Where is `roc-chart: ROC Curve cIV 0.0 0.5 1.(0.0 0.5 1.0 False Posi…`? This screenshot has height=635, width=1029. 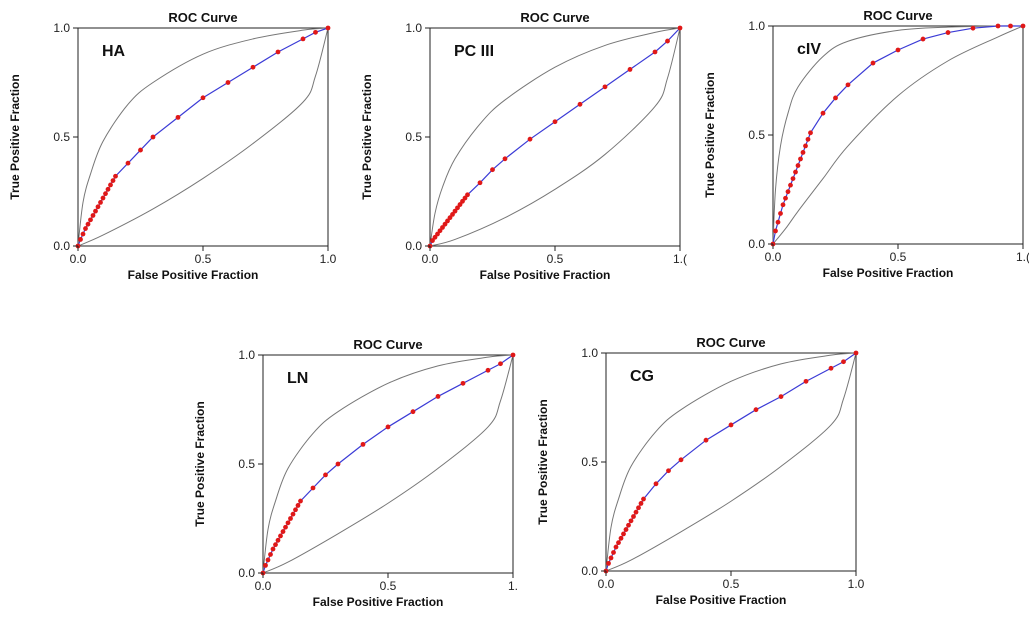 roc-chart: ROC Curve cIV 0.0 0.5 1.(0.0 0.5 1.0 False Posi… is located at coordinates (866, 144).